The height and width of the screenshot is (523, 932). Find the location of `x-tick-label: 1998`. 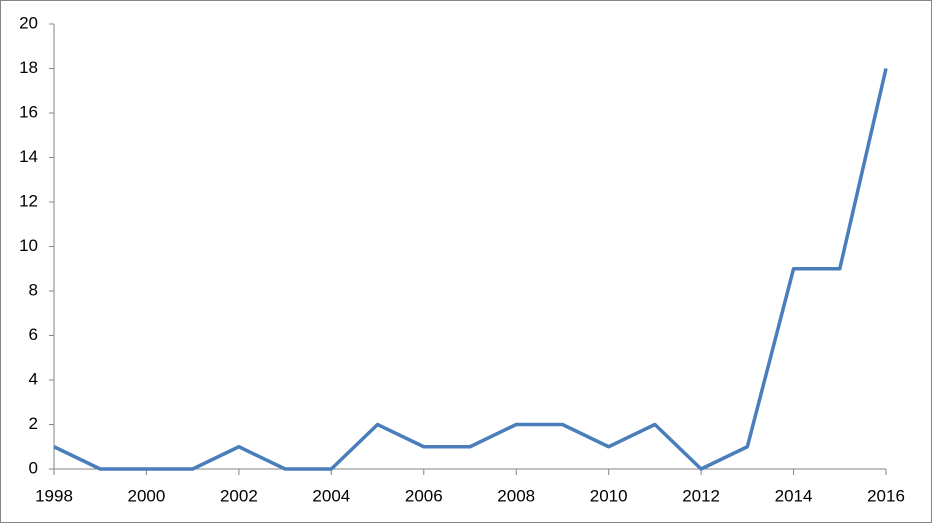

x-tick-label: 1998 is located at coordinates (54, 495).